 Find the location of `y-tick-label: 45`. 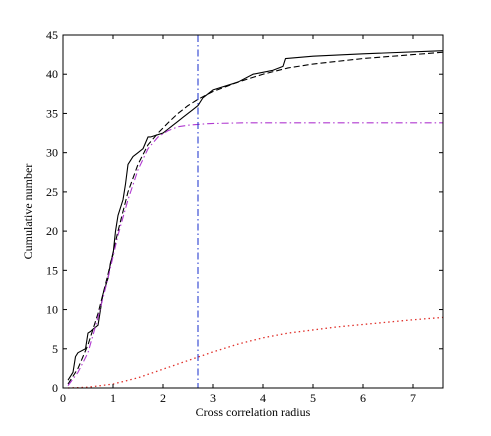

y-tick-label: 45 is located at coordinates (52, 35).